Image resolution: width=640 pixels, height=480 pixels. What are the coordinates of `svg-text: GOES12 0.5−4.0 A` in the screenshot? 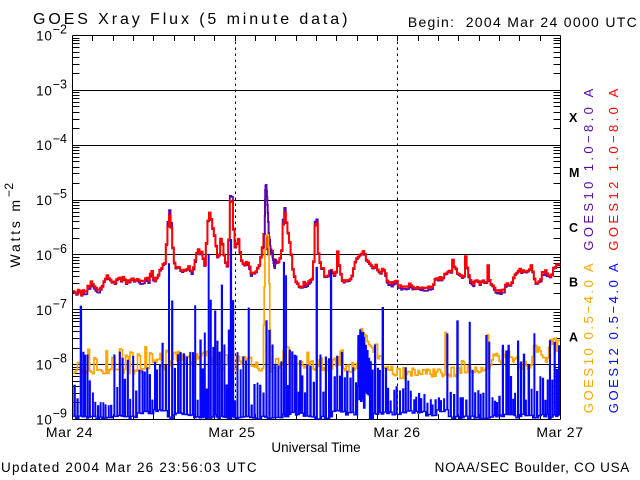 It's located at (613, 337).